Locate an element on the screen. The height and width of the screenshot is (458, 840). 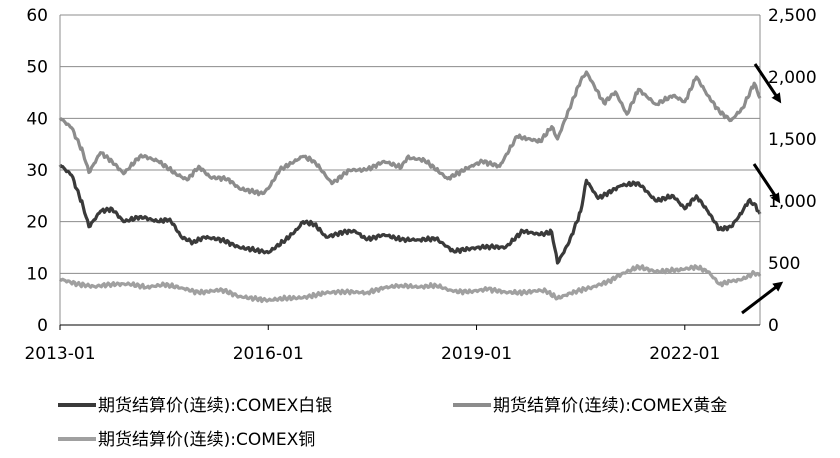
y-right-tick-label: 1,500 is located at coordinates (792, 140).